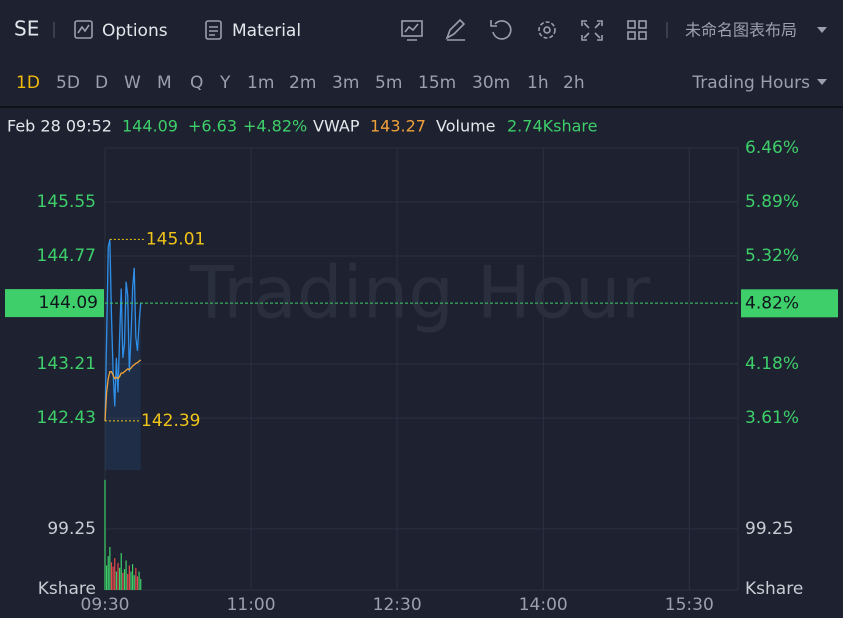  Describe the element at coordinates (398, 126) in the screenshot. I see `info-vwap: 143.27` at that location.